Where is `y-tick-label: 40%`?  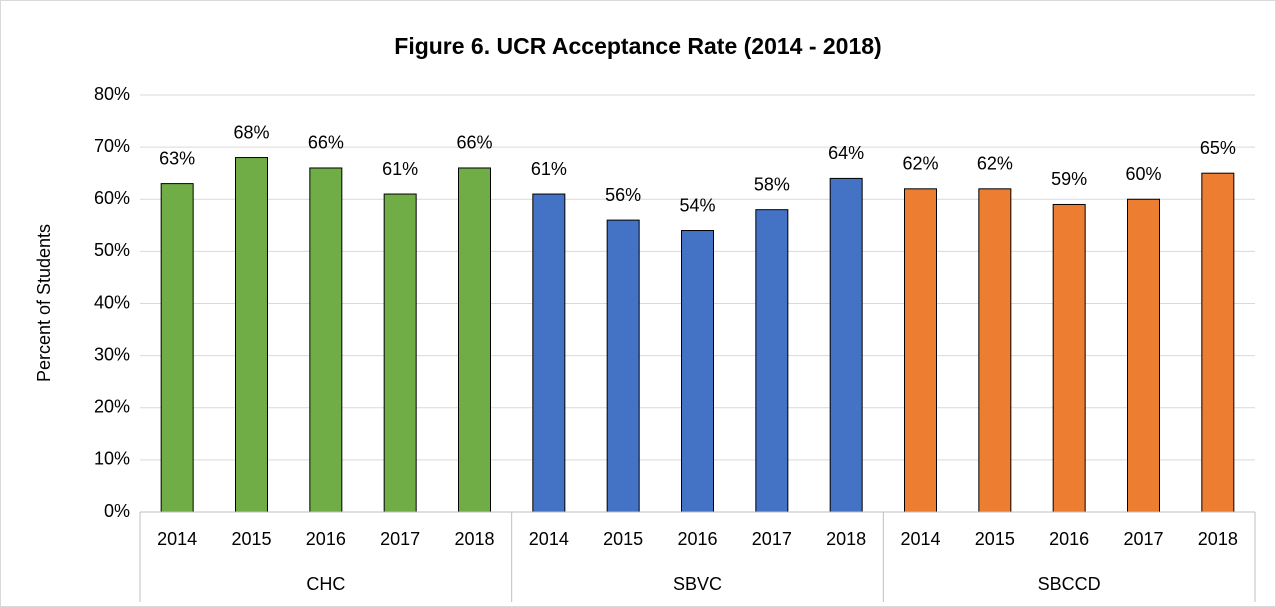
y-tick-label: 40% is located at coordinates (112, 302).